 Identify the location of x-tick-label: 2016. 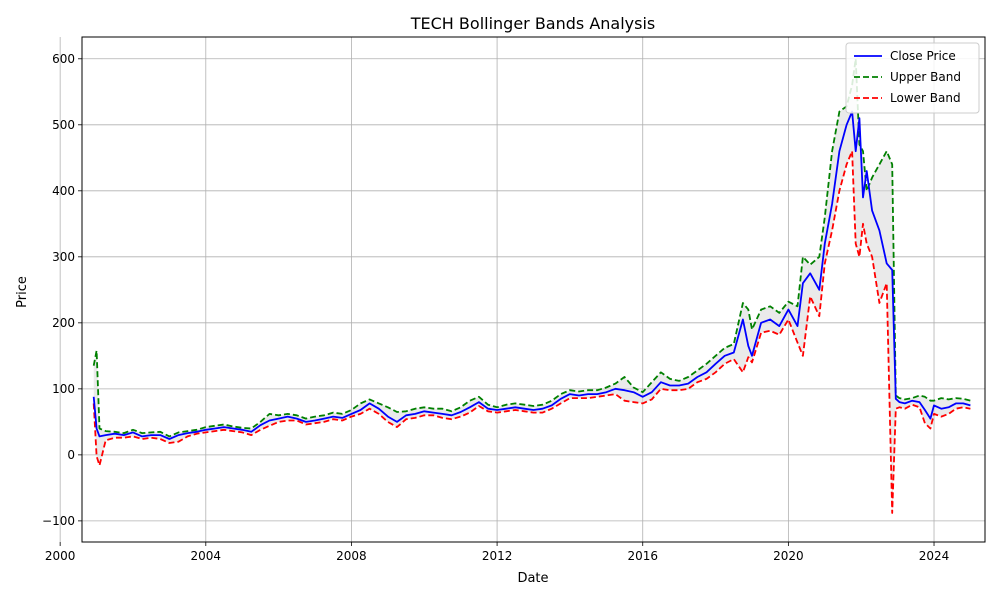
(642, 556).